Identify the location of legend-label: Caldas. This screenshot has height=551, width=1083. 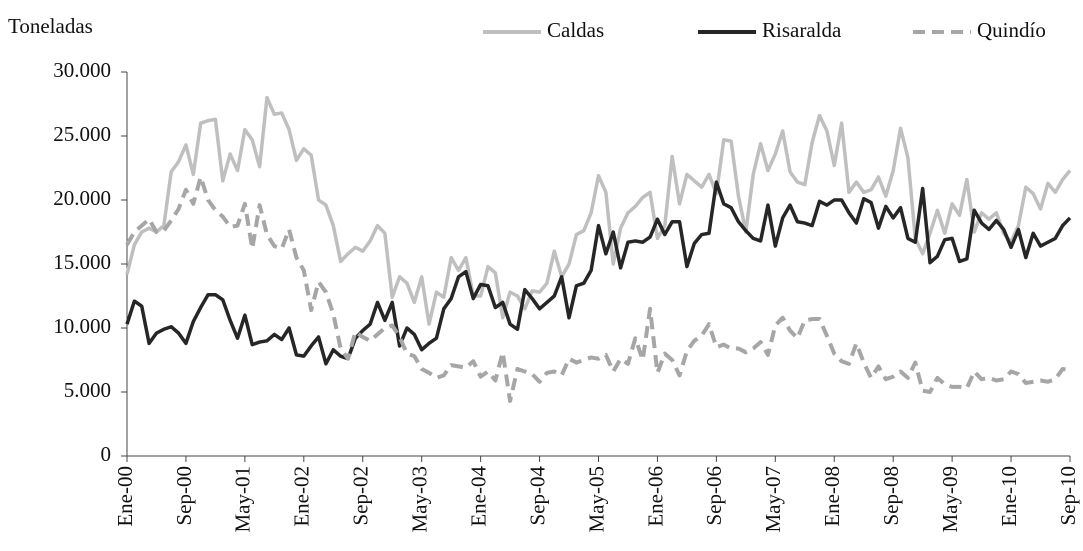
(575, 30).